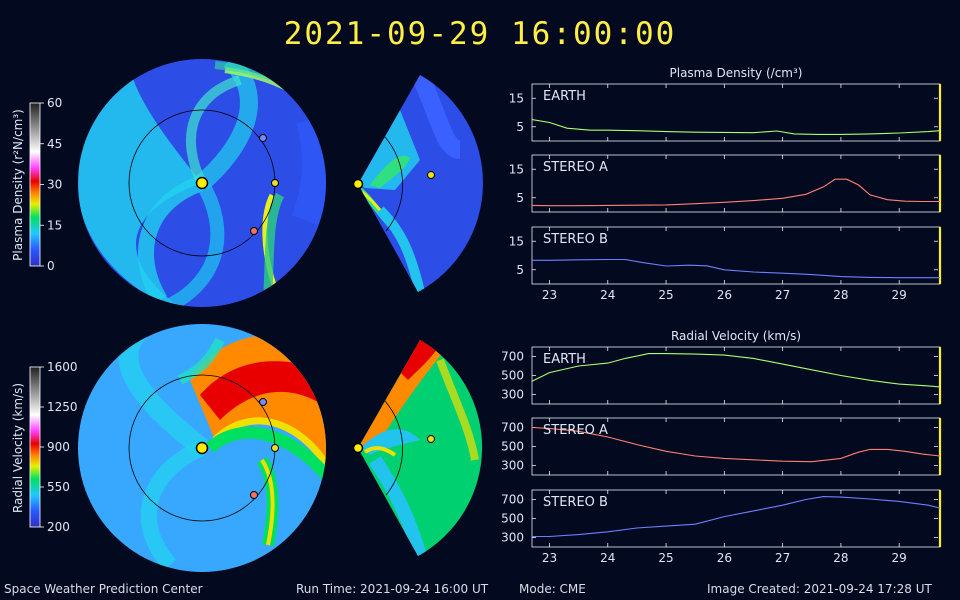 The image size is (960, 600). I want to click on series-panel: 700 500 300 STEREO A, so click(721, 446).